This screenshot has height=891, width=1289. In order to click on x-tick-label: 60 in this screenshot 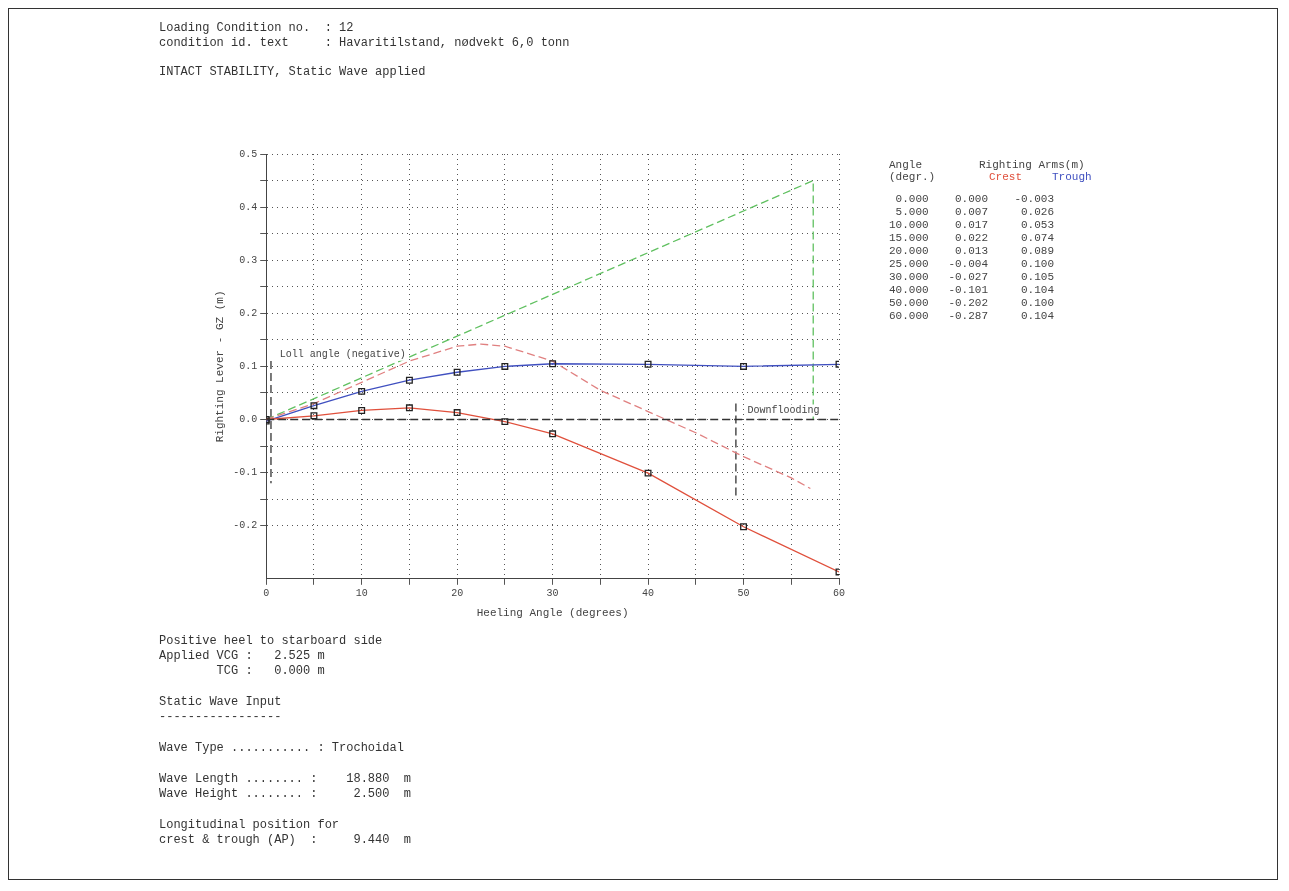, I will do `click(839, 594)`.